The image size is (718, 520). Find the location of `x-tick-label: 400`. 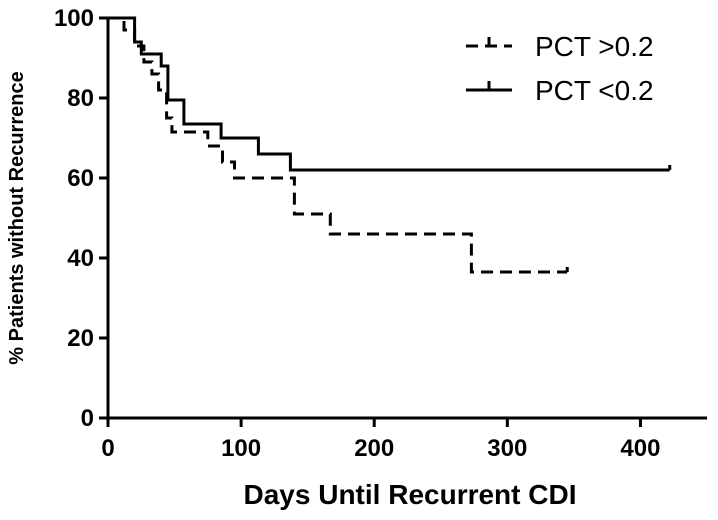

x-tick-label: 400 is located at coordinates (640, 448).